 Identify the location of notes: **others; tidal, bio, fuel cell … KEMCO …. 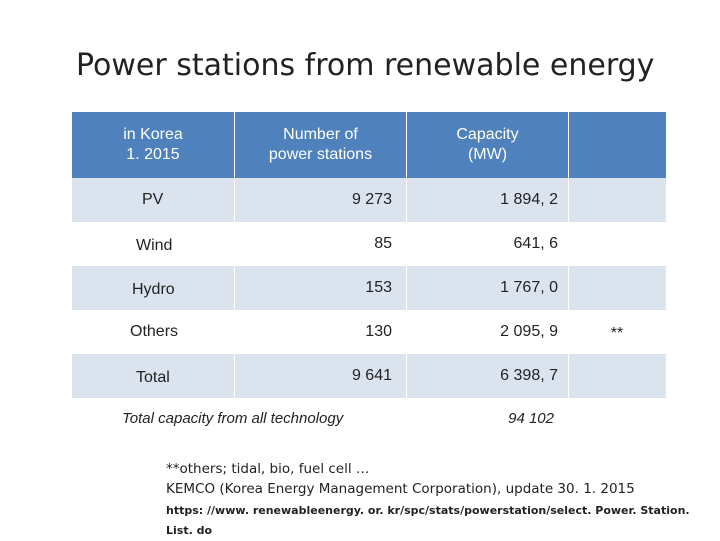
(443, 500).